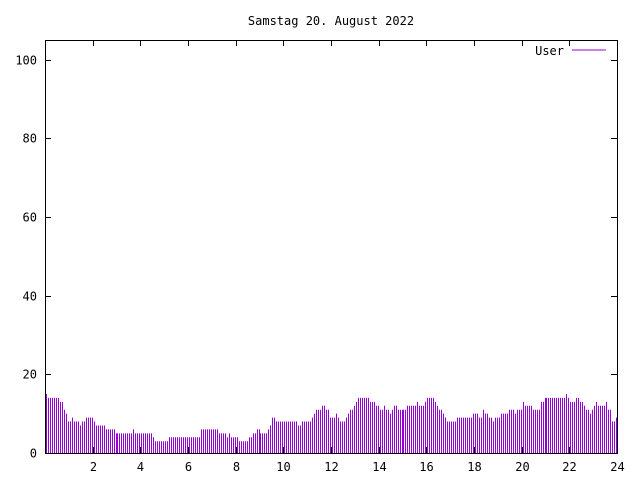 The image size is (640, 480). Describe the element at coordinates (379, 467) in the screenshot. I see `x-tick-label: 14` at that location.